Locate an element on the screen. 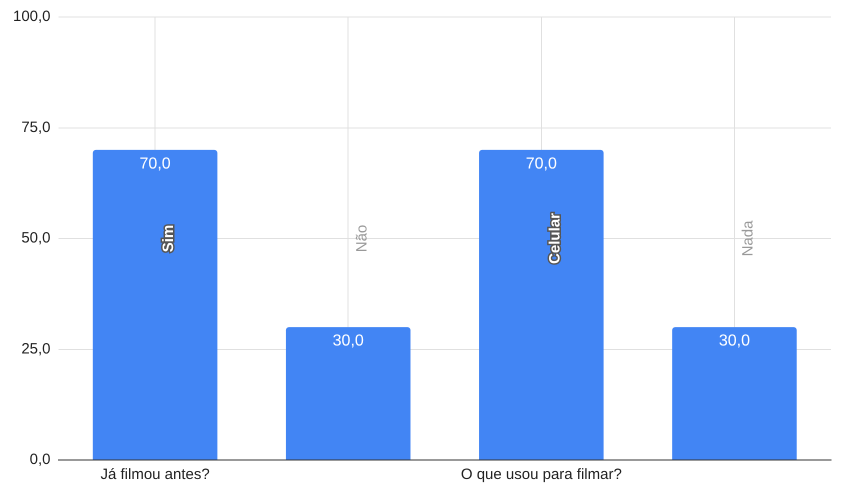 The height and width of the screenshot is (490, 851). y-tick-label: 75,0 is located at coordinates (36, 127).